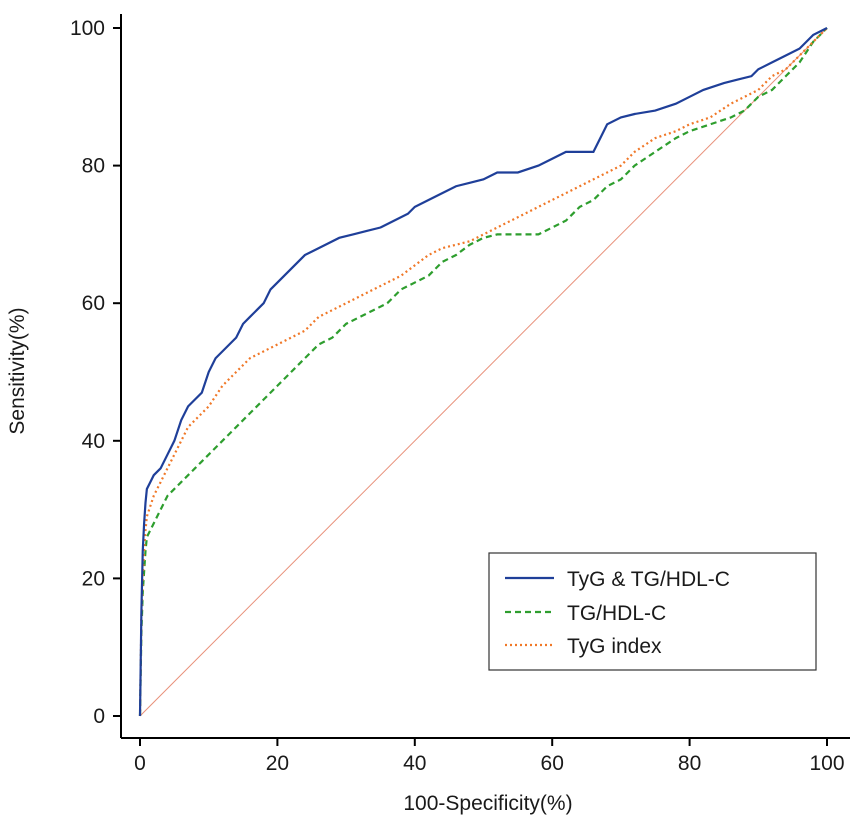 The image size is (856, 823). I want to click on legend-label-tyg-index: TyG index, so click(614, 646).